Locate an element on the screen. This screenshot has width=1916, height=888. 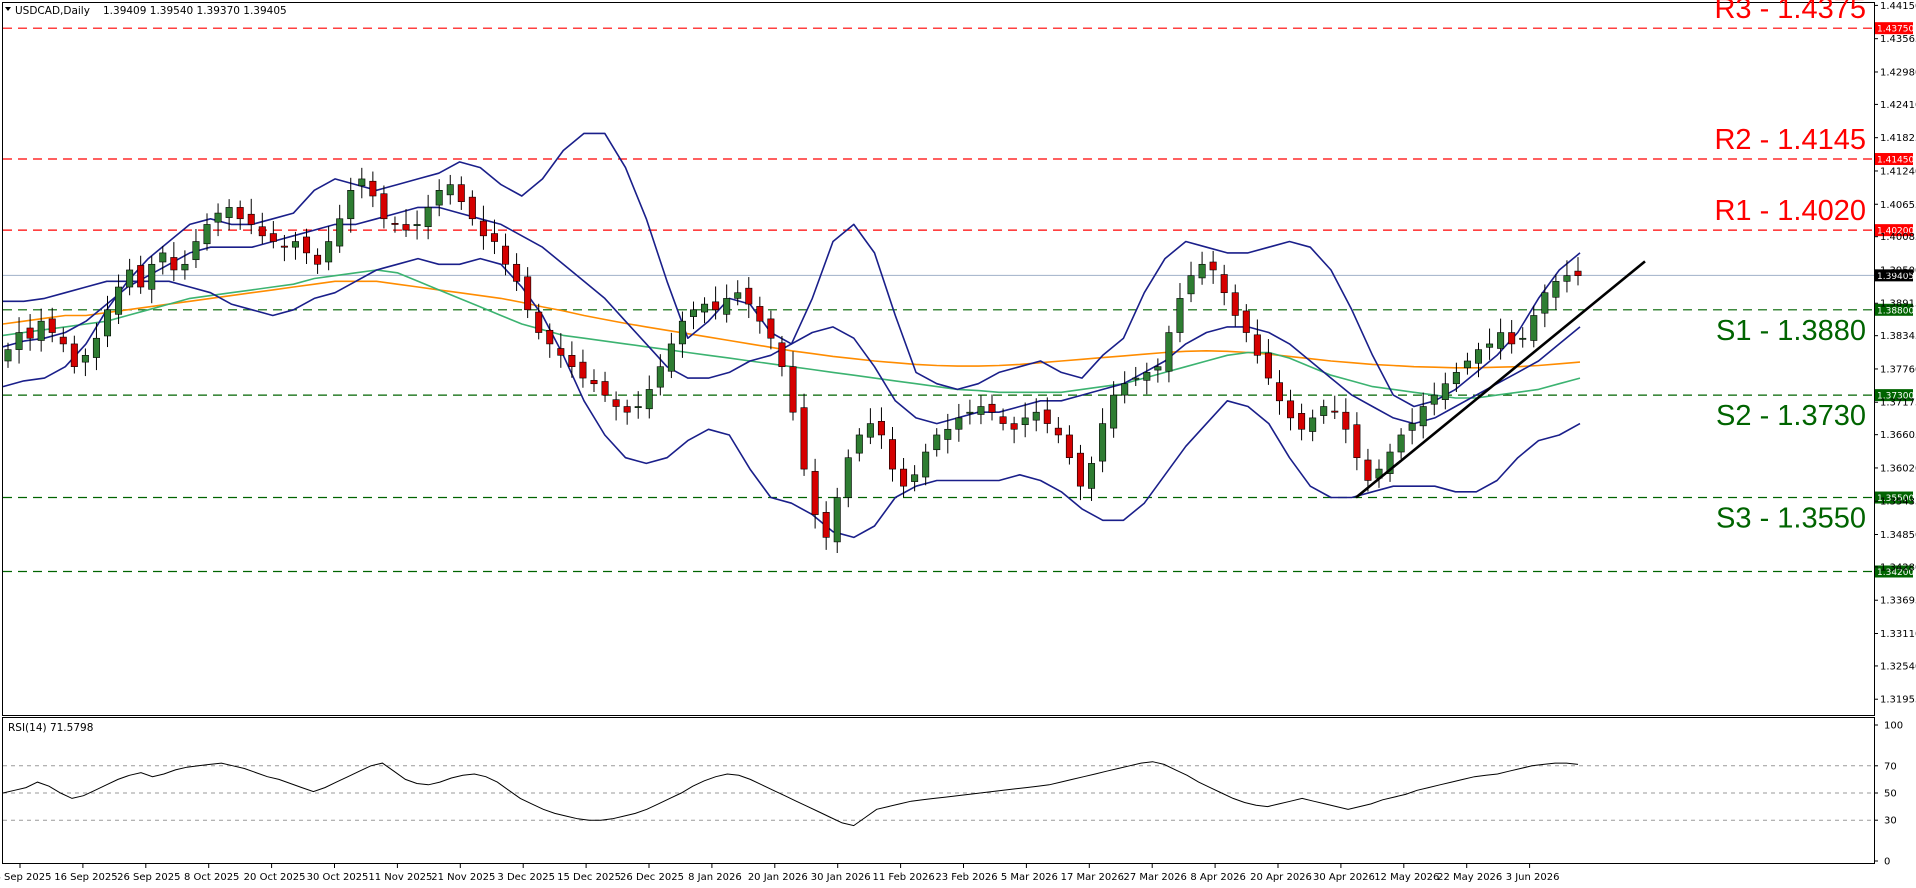
dropdown-triangle-icon is located at coordinates (8, 9).